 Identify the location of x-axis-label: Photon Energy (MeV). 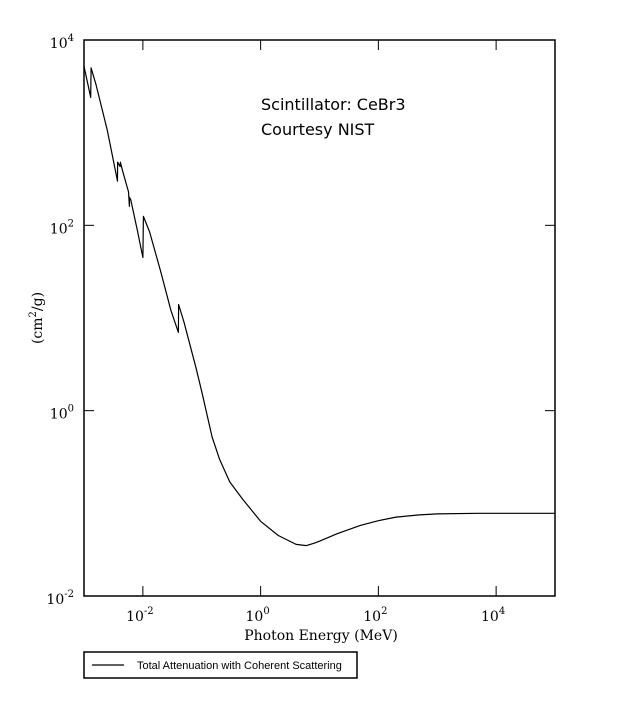
(321, 636).